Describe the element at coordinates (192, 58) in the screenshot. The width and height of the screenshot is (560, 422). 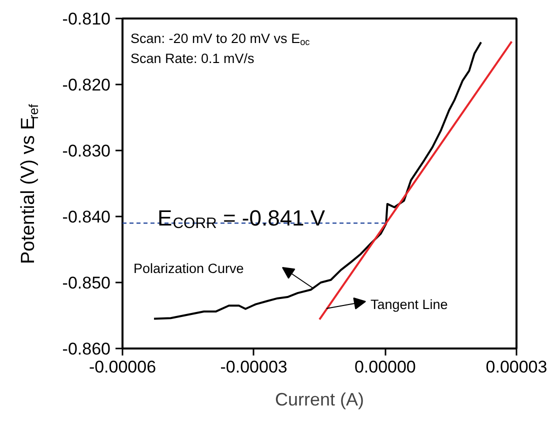
I see `annotation: Scan Rate: 0.1 mV/s` at that location.